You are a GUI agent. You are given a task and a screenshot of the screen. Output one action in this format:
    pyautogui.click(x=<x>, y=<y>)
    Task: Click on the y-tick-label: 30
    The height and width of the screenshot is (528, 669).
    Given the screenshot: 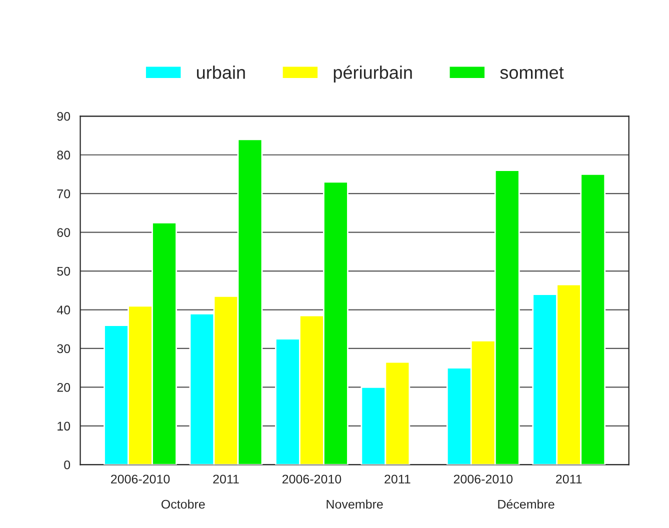 What is the action you would take?
    pyautogui.click(x=63, y=349)
    